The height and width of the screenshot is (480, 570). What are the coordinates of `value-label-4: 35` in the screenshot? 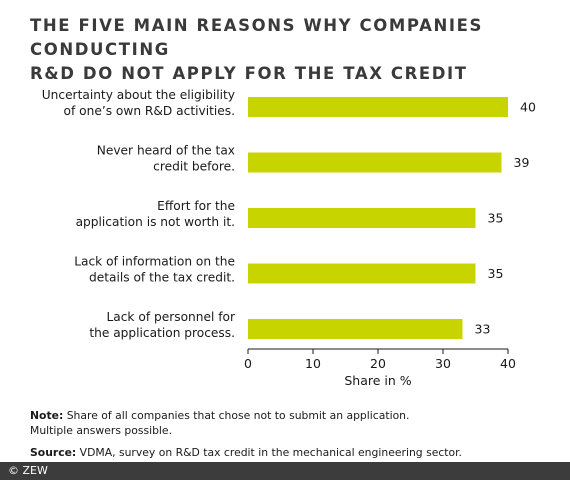 It's located at (496, 273).